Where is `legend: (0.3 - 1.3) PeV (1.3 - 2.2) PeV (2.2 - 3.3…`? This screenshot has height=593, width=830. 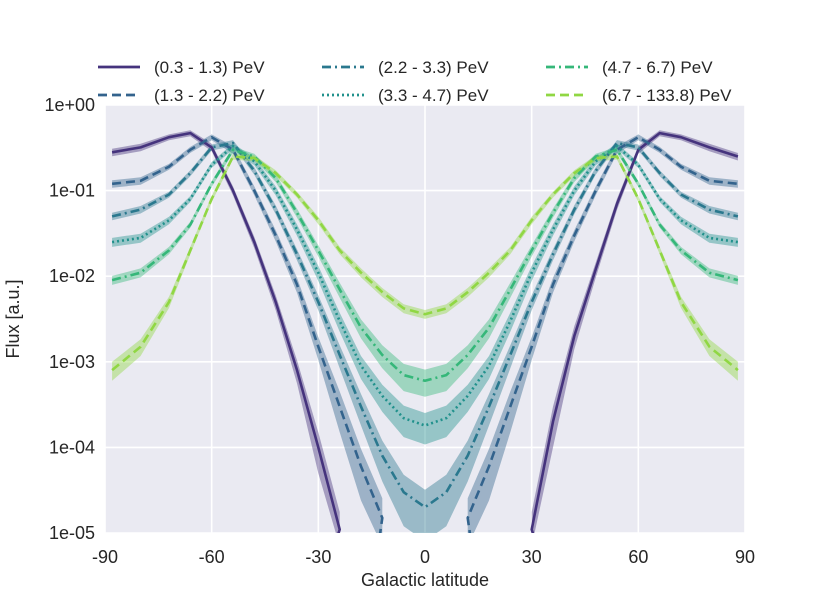
legend: (0.3 - 1.3) PeV (1.3 - 2.2) PeV (2.2 - 3.3… is located at coordinates (415, 81).